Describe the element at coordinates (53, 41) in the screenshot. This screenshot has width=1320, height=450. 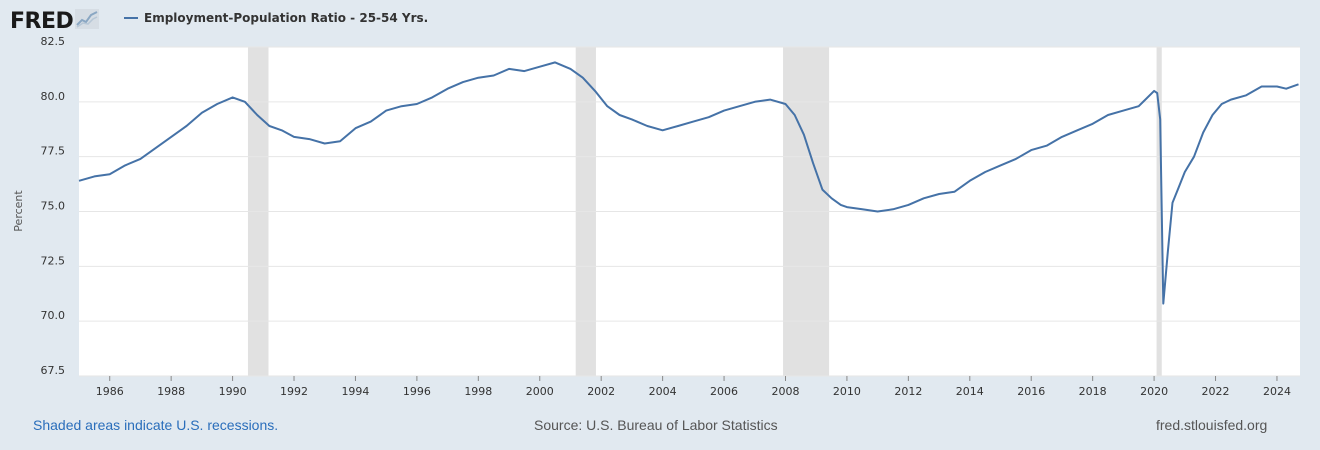
I see `y-tick-label: 82.5` at that location.